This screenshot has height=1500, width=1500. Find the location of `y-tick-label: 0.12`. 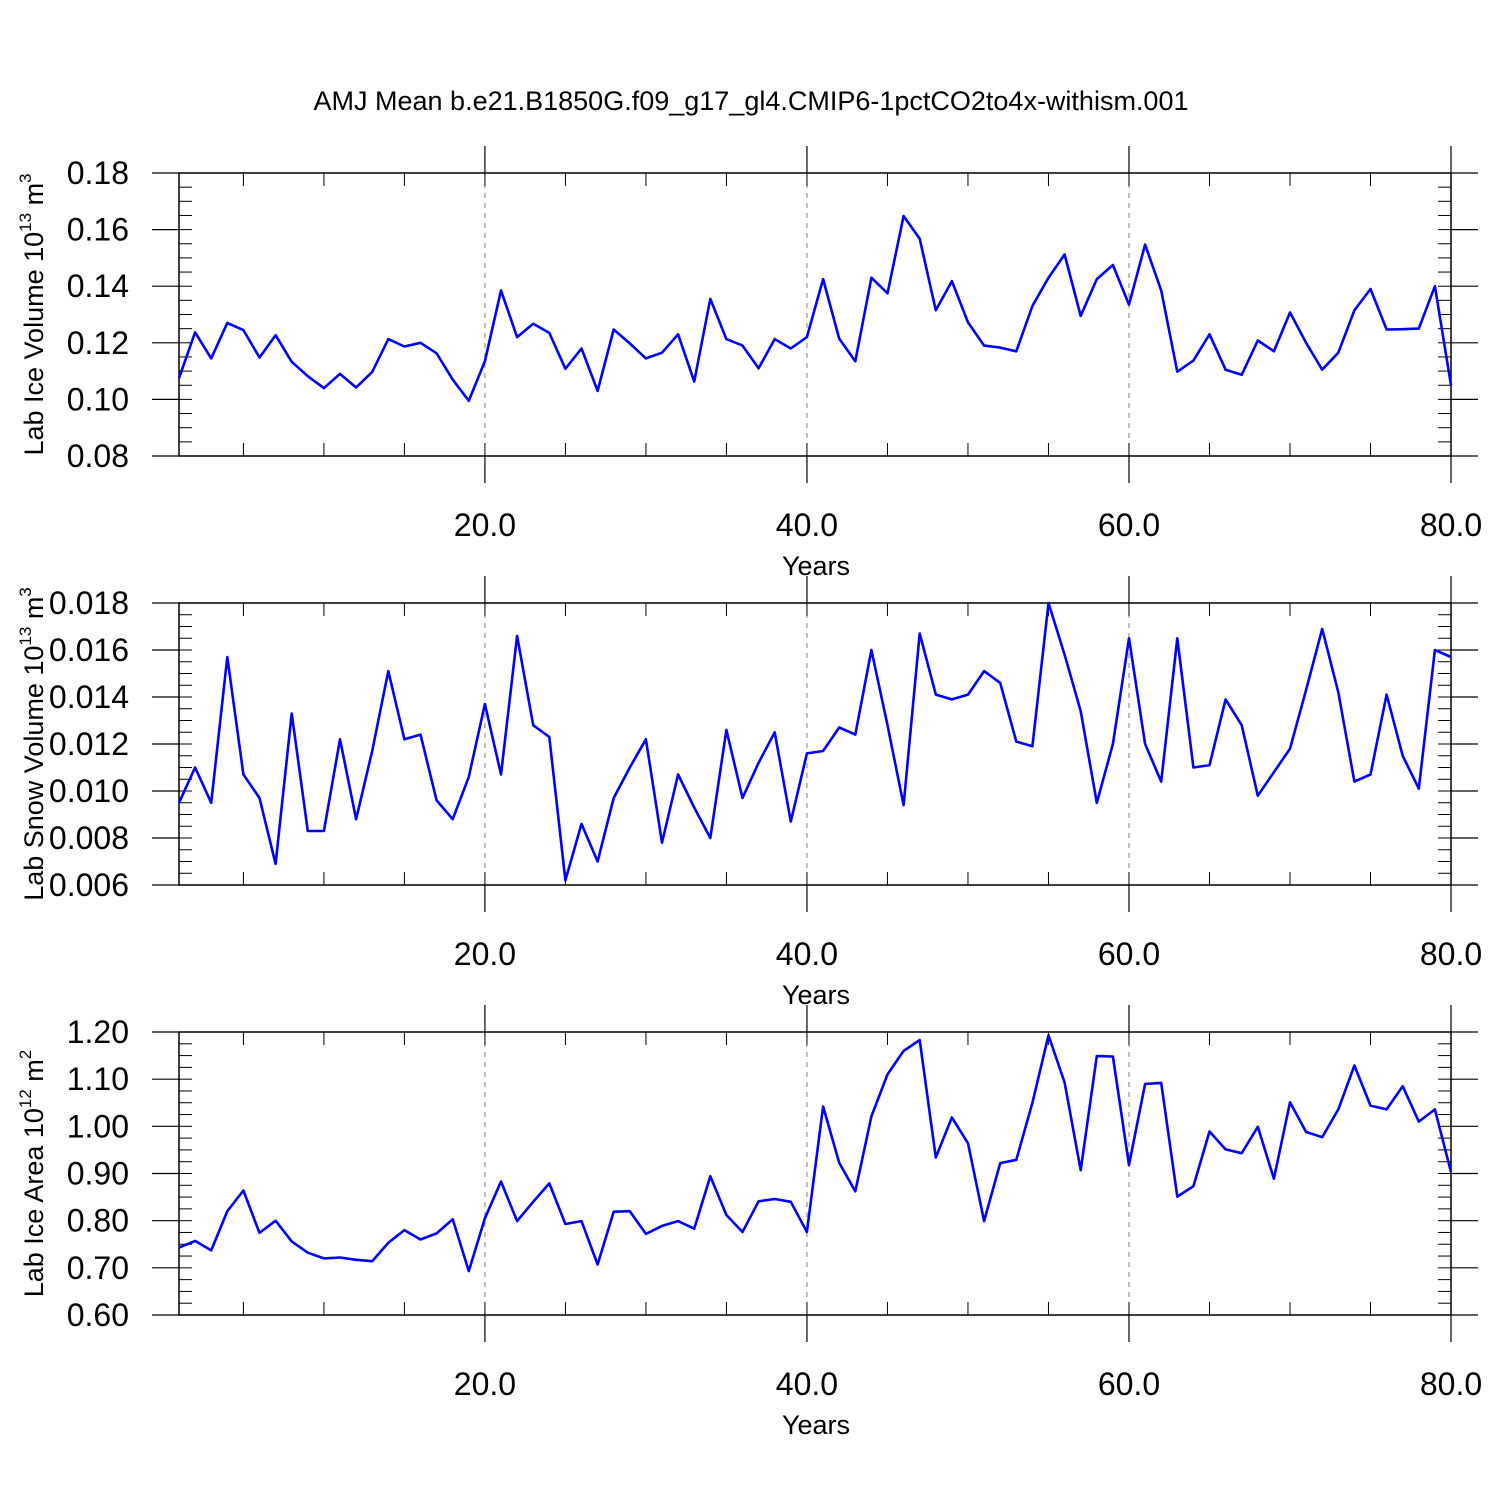

y-tick-label: 0.12 is located at coordinates (98, 343).